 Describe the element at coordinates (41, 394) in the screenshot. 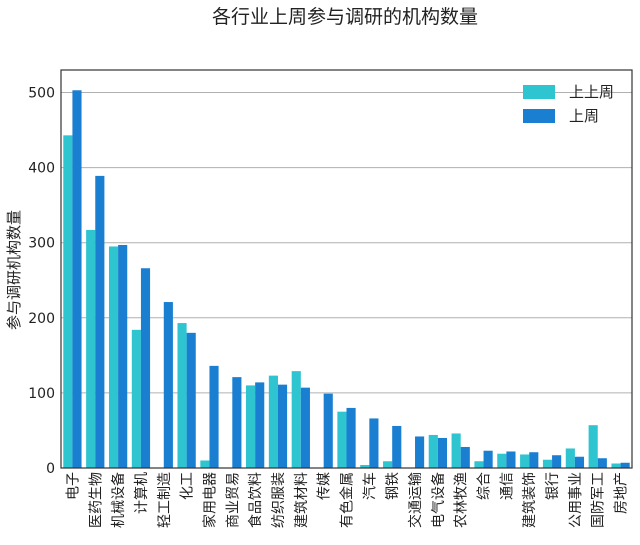

I see `y-tick-label: 100` at that location.